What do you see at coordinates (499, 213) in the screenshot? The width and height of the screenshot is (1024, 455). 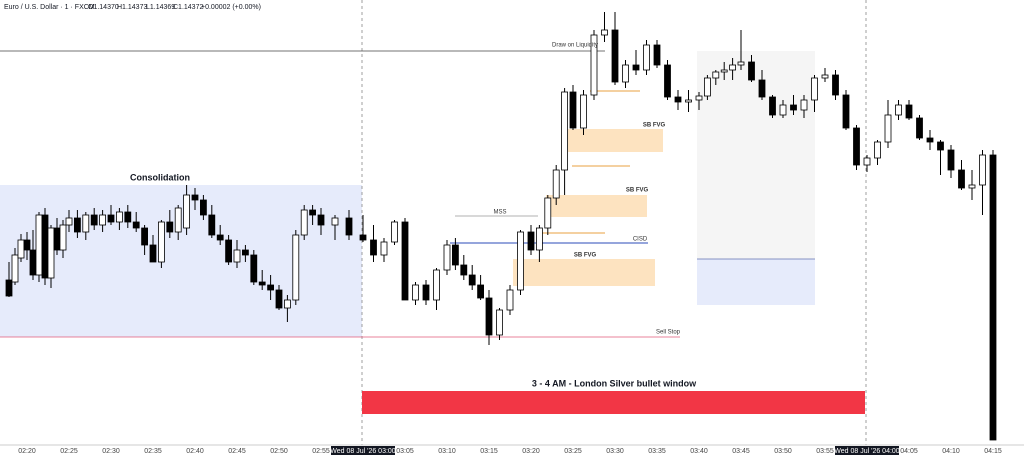 I see `annotation: MSS` at bounding box center [499, 213].